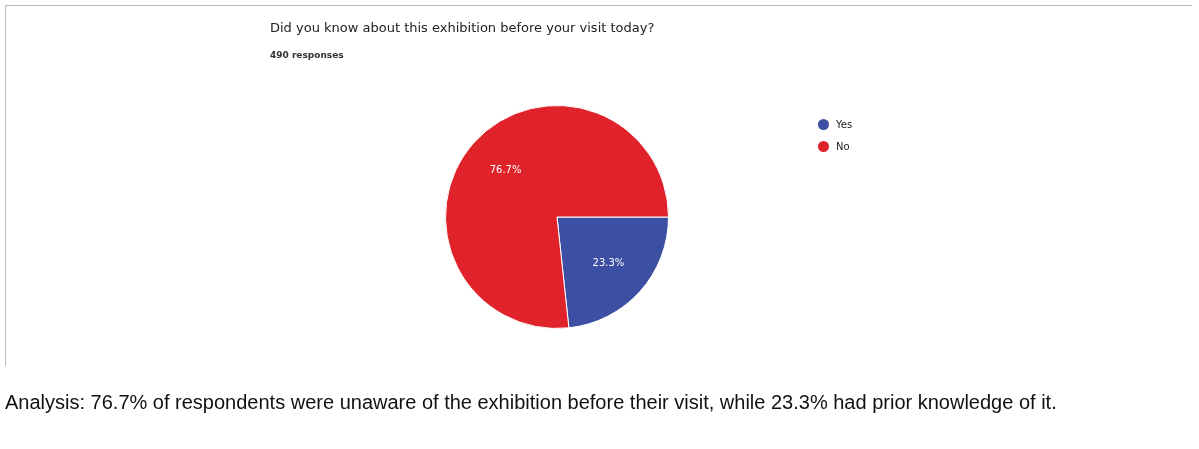 The height and width of the screenshot is (449, 1199). Describe the element at coordinates (505, 170) in the screenshot. I see `data-label: 76.7%` at that location.